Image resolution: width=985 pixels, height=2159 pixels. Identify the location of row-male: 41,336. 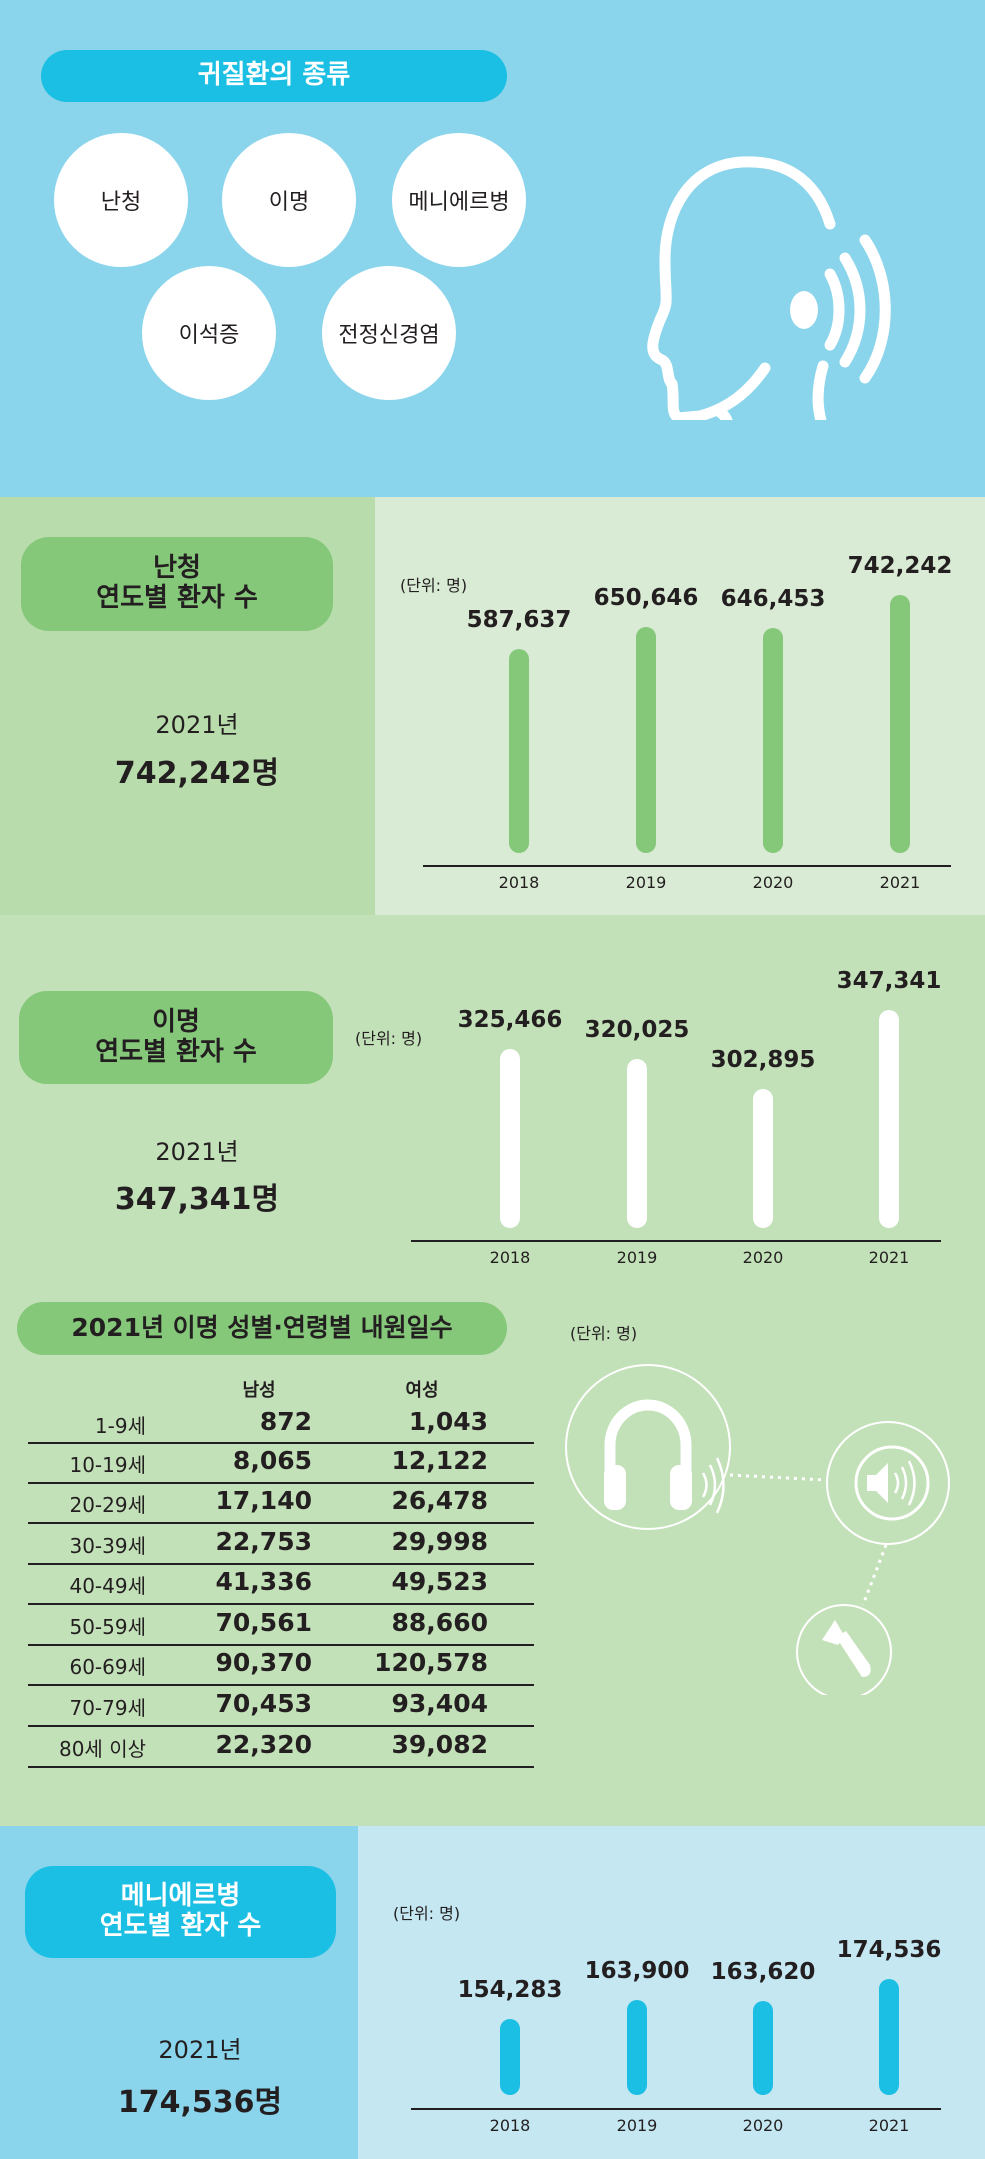
(263, 1581).